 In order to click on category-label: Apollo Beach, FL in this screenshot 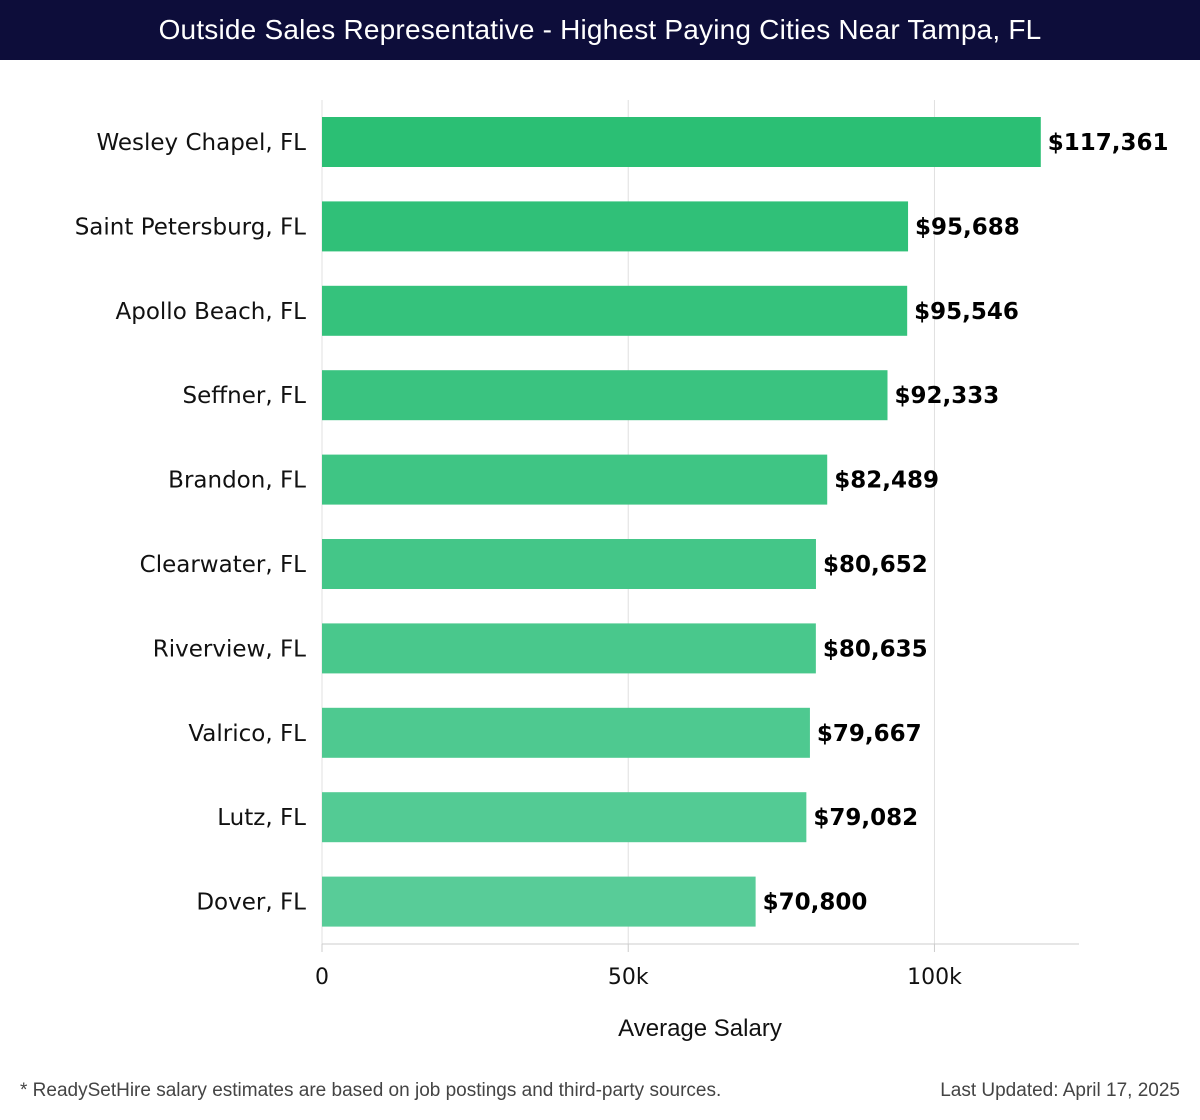, I will do `click(211, 312)`.